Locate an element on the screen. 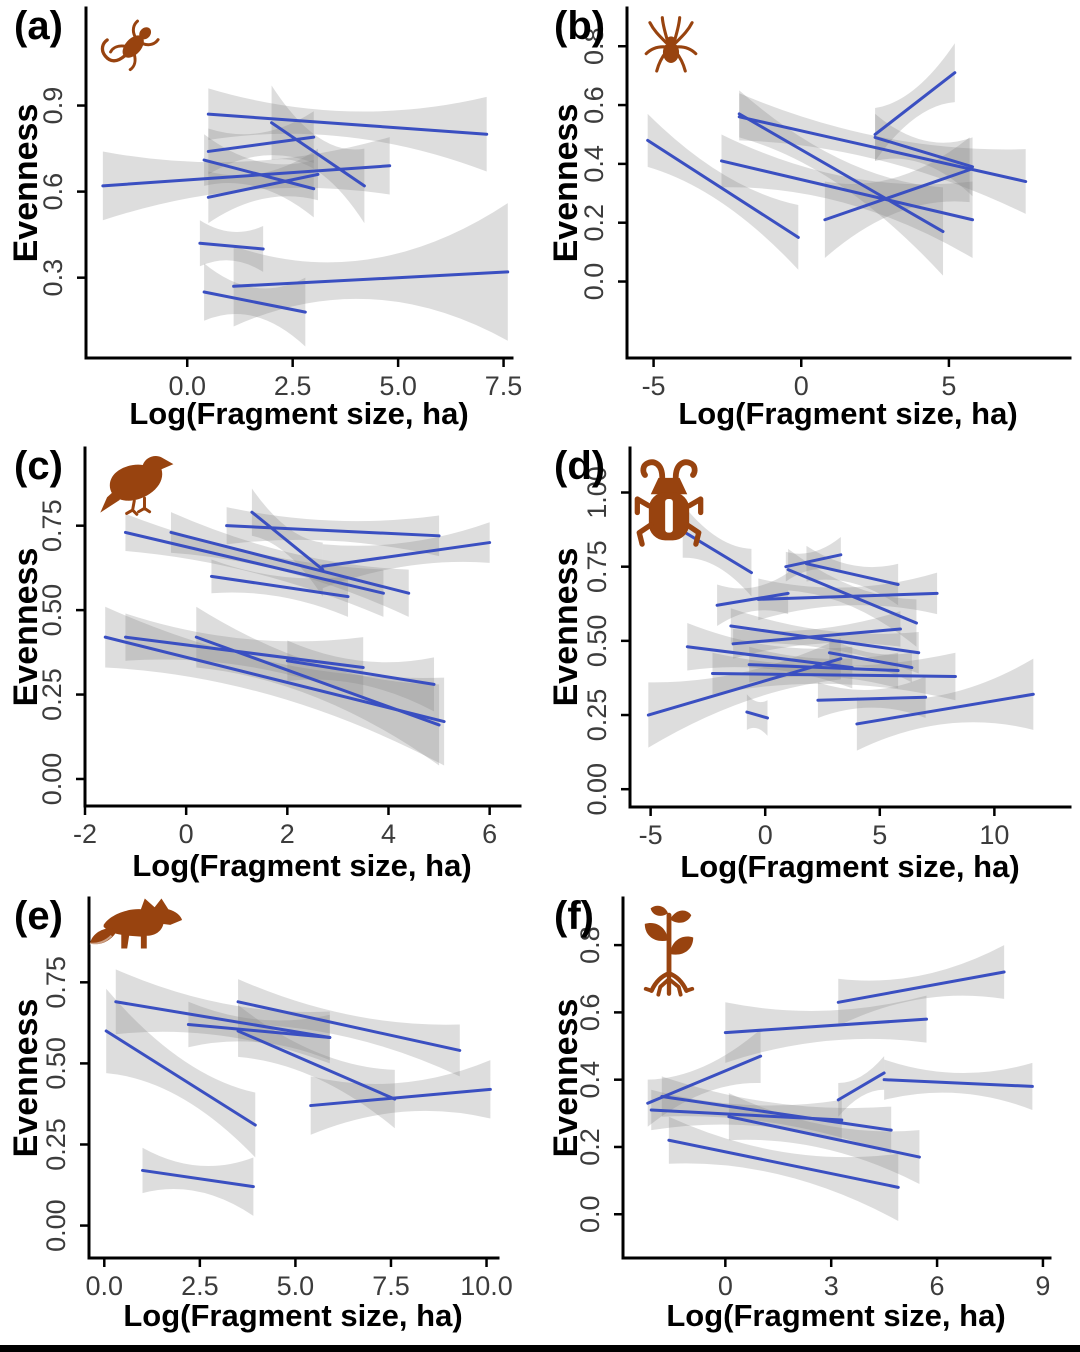 Image resolution: width=1080 pixels, height=1352 pixels. plot-area-b: -5 0 5 0.0 0.2 0.4 0.6 0.8 is located at coordinates (825, 203).